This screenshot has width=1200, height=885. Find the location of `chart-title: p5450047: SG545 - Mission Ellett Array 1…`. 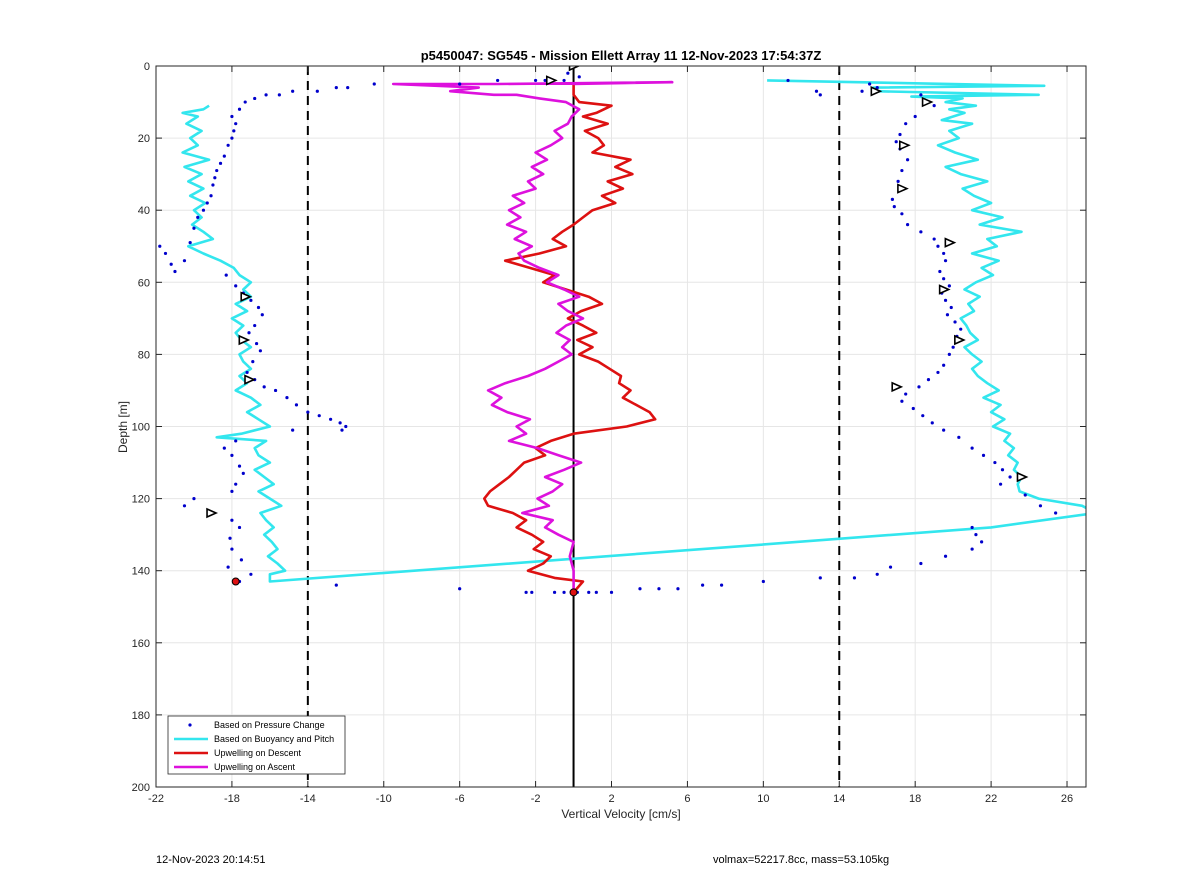

chart-title: p5450047: SG545 - Mission Ellett Array 1… is located at coordinates (621, 55).